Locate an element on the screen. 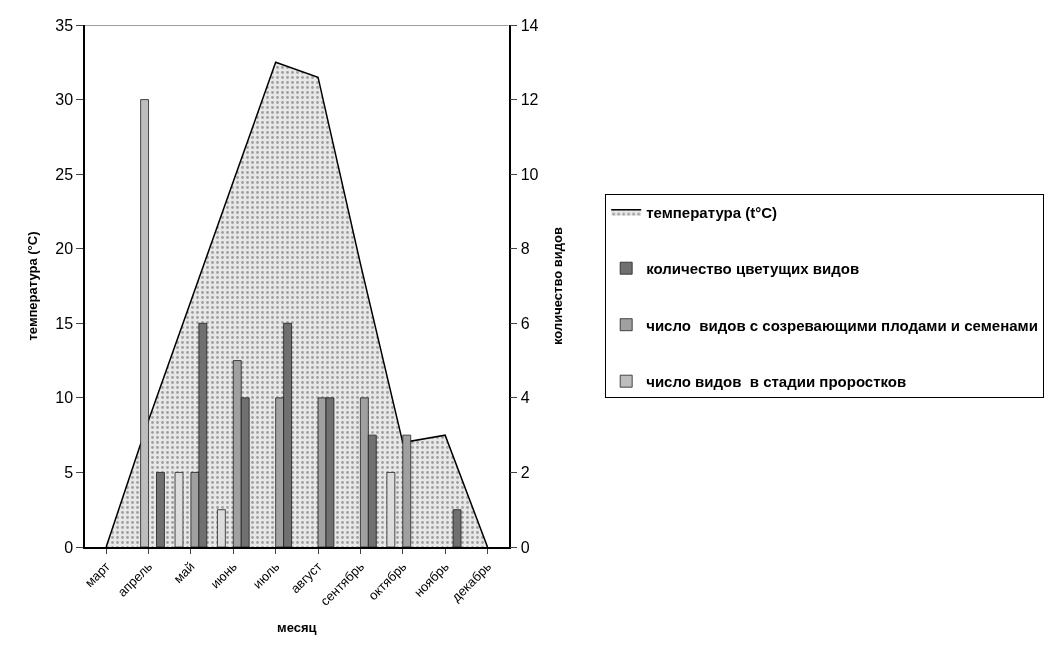 Image resolution: width=1056 pixels, height=645 pixels. y-tick-label: 0 is located at coordinates (69, 547).